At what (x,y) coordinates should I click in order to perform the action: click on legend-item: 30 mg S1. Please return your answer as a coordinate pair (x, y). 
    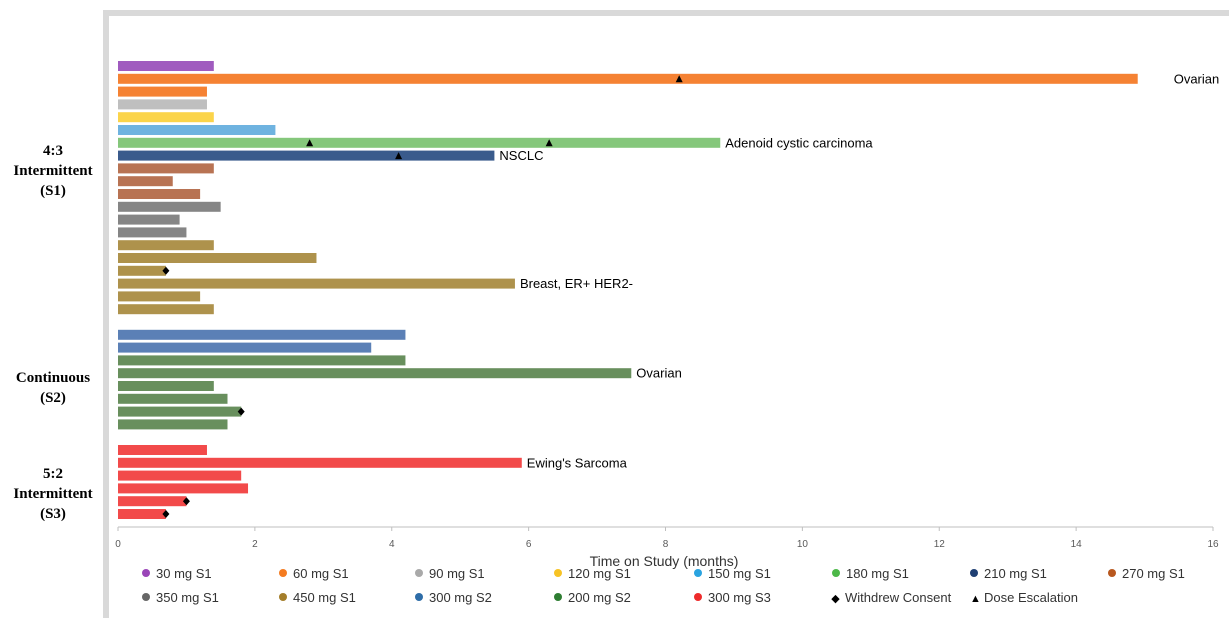
    Looking at the image, I should click on (177, 573).